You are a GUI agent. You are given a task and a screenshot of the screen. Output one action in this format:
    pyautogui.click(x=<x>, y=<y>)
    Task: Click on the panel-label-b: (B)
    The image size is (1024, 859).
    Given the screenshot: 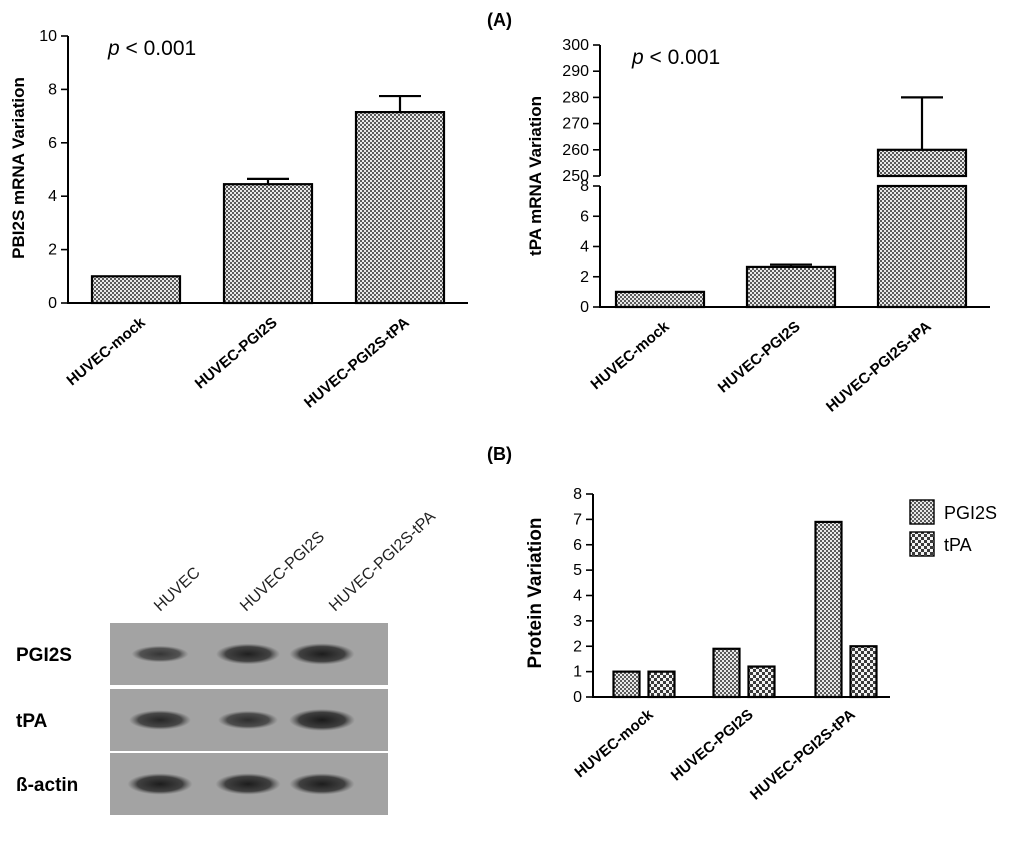 What is the action you would take?
    pyautogui.click(x=499, y=454)
    